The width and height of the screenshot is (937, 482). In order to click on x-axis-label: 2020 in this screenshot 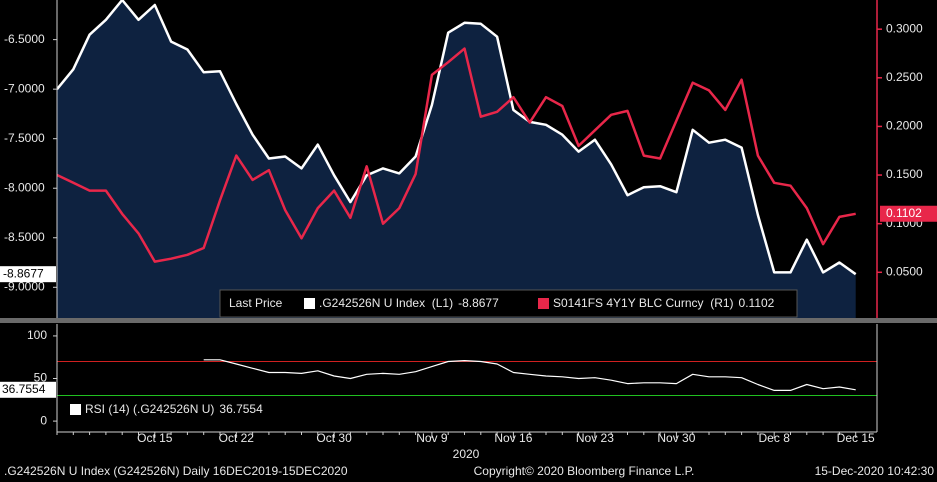, I will do `click(466, 454)`.